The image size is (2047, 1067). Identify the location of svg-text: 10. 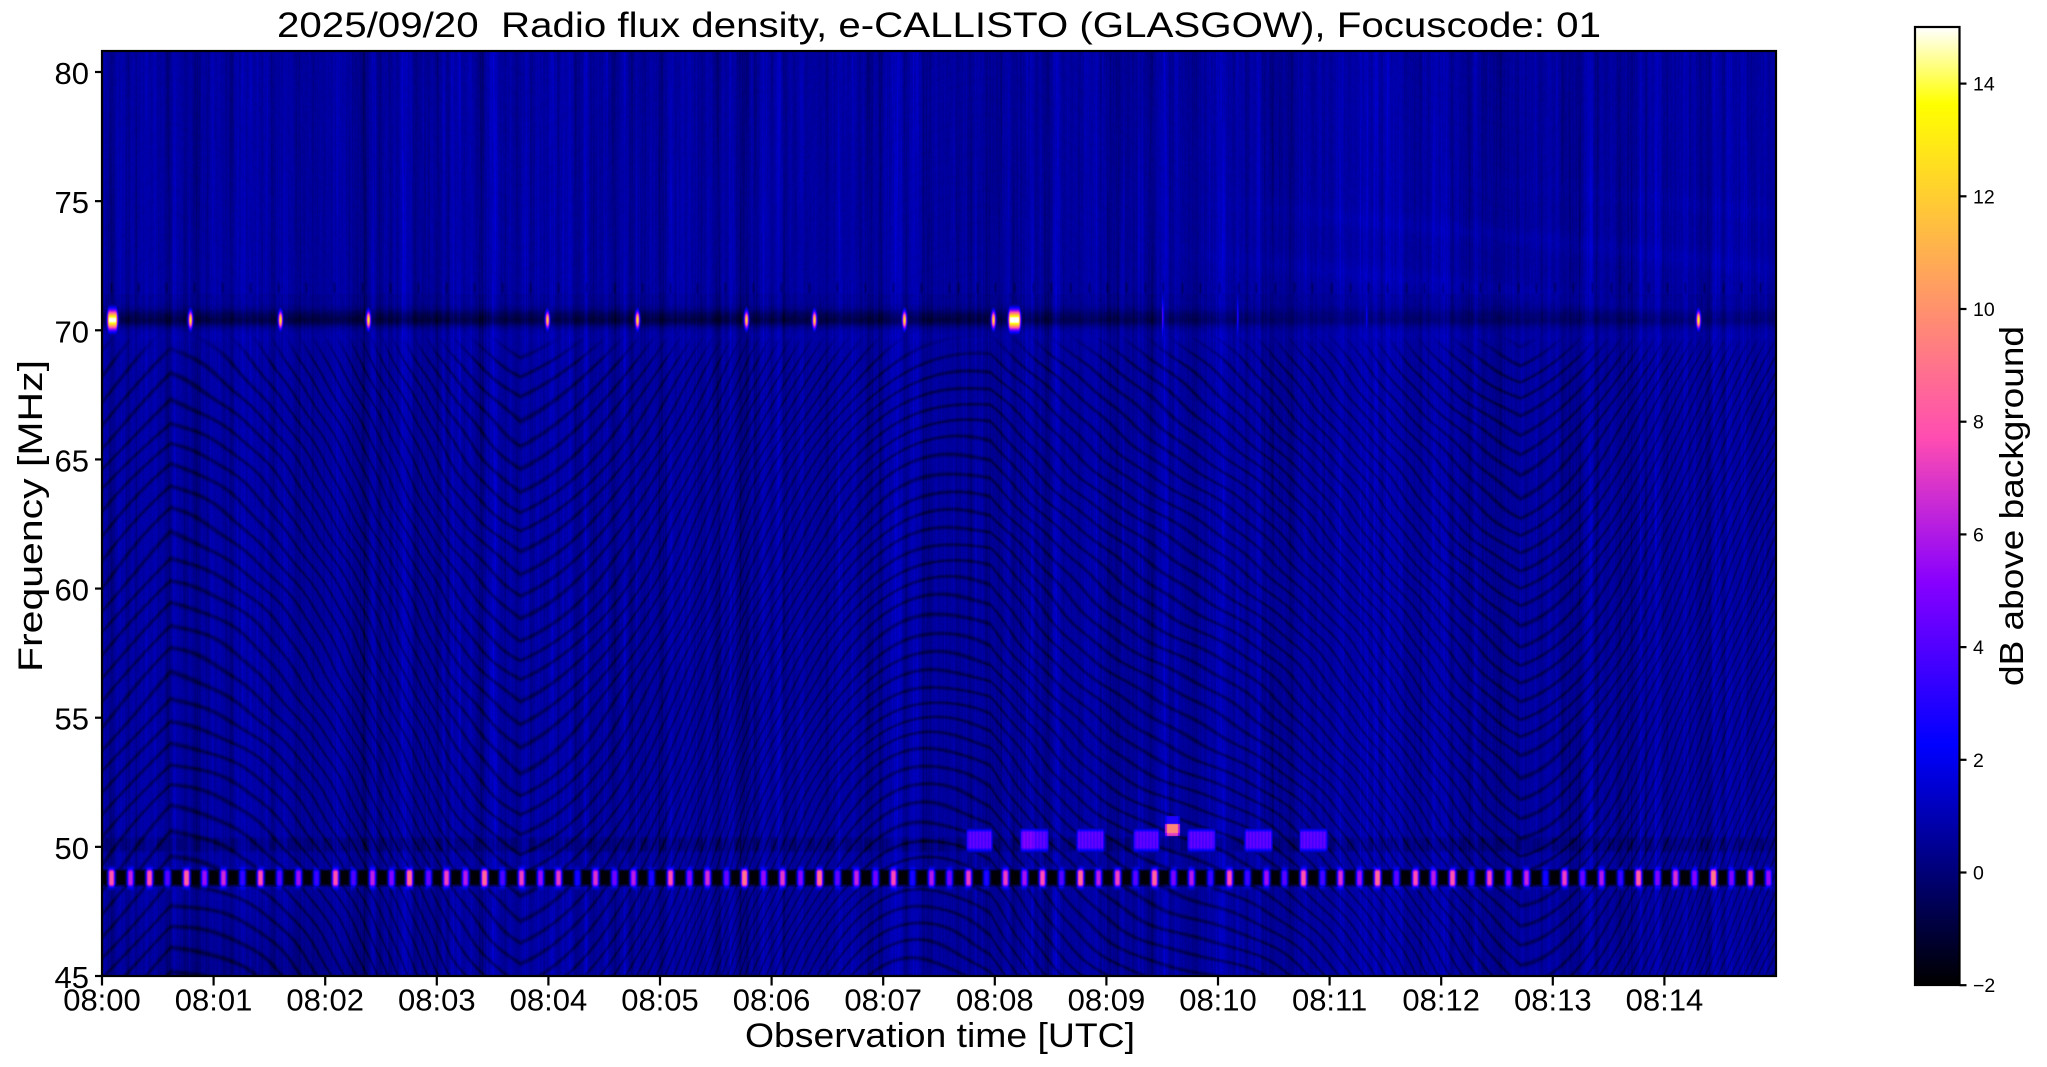
(1984, 310).